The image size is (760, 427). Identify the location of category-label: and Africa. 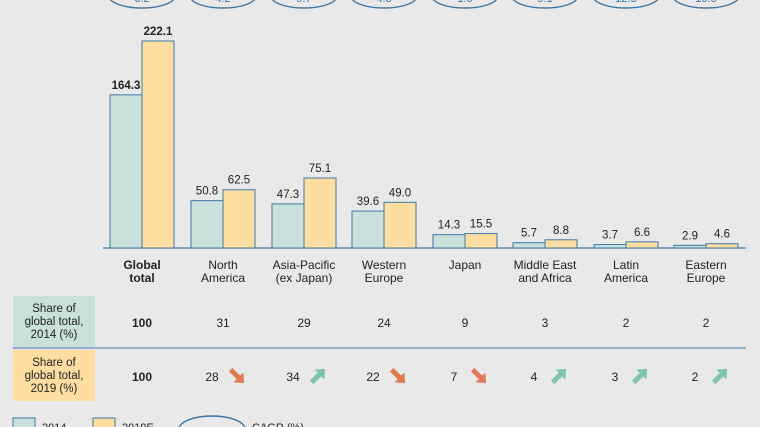
(545, 278).